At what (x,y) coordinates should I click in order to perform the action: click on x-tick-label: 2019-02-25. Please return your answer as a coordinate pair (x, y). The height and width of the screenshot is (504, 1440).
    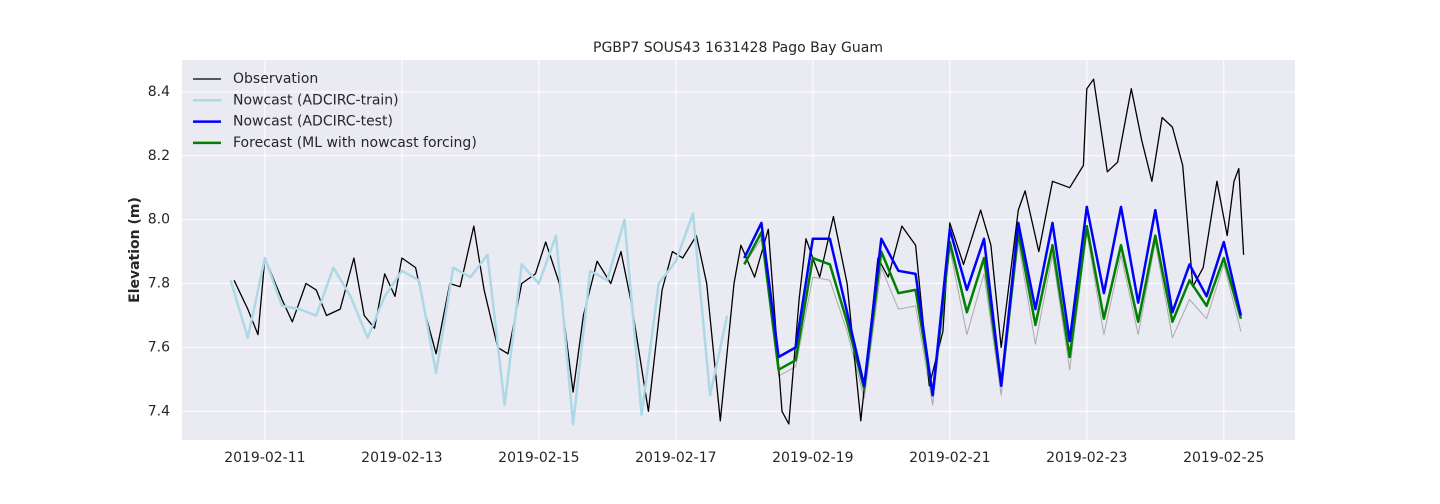
    Looking at the image, I should click on (1223, 458).